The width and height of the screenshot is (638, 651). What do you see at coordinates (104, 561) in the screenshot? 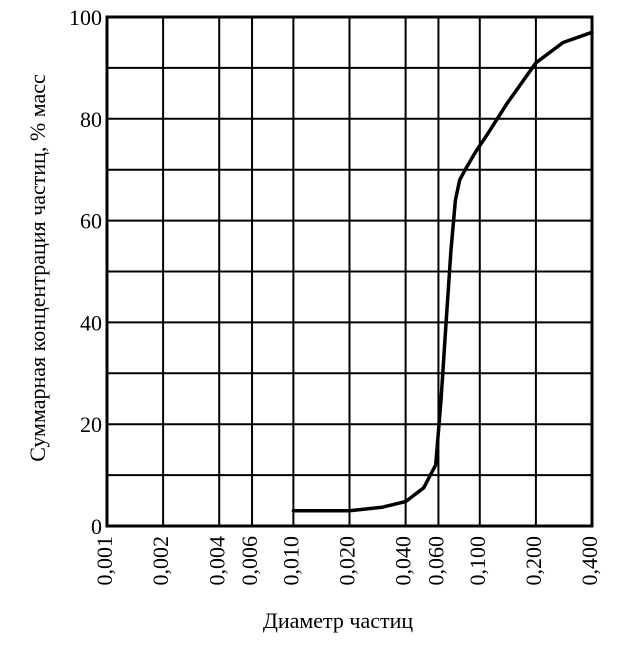
I see `x-tick-label: 0,001` at bounding box center [104, 561].